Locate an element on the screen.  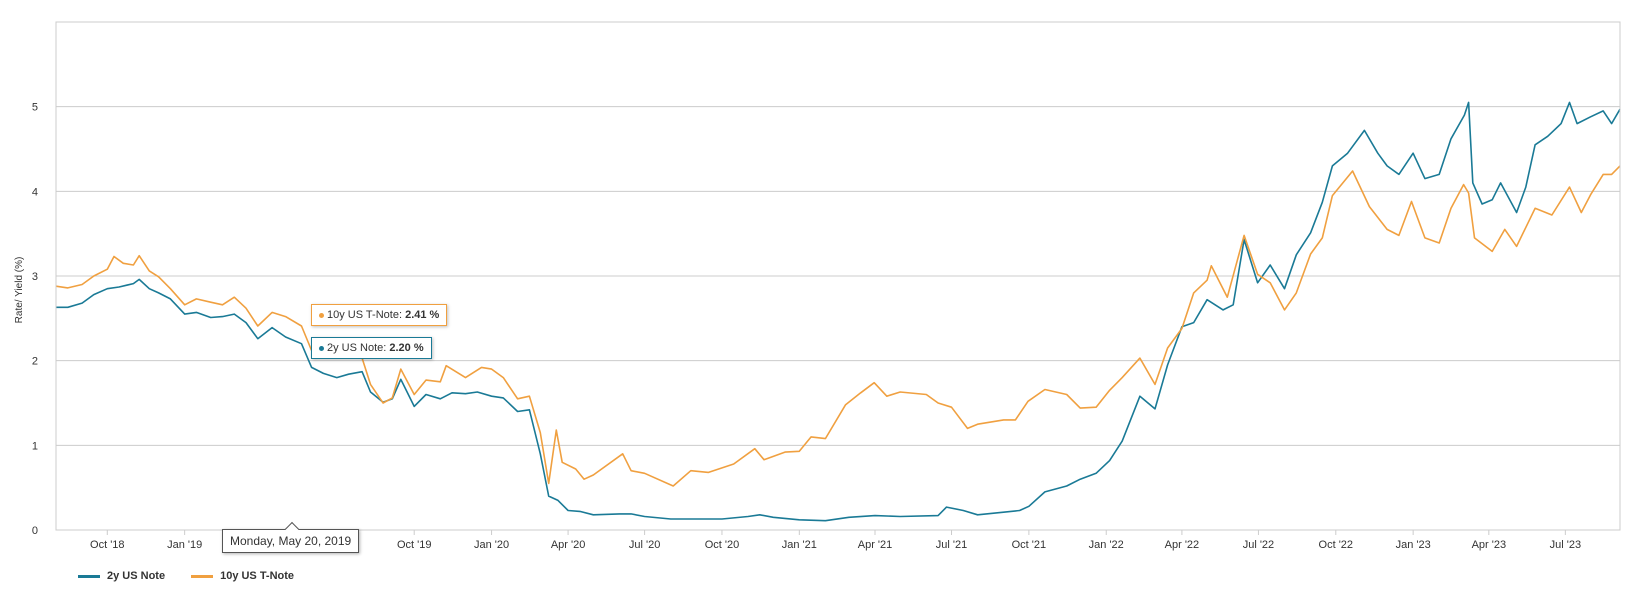
y-tick-label: 4 is located at coordinates (35, 192).